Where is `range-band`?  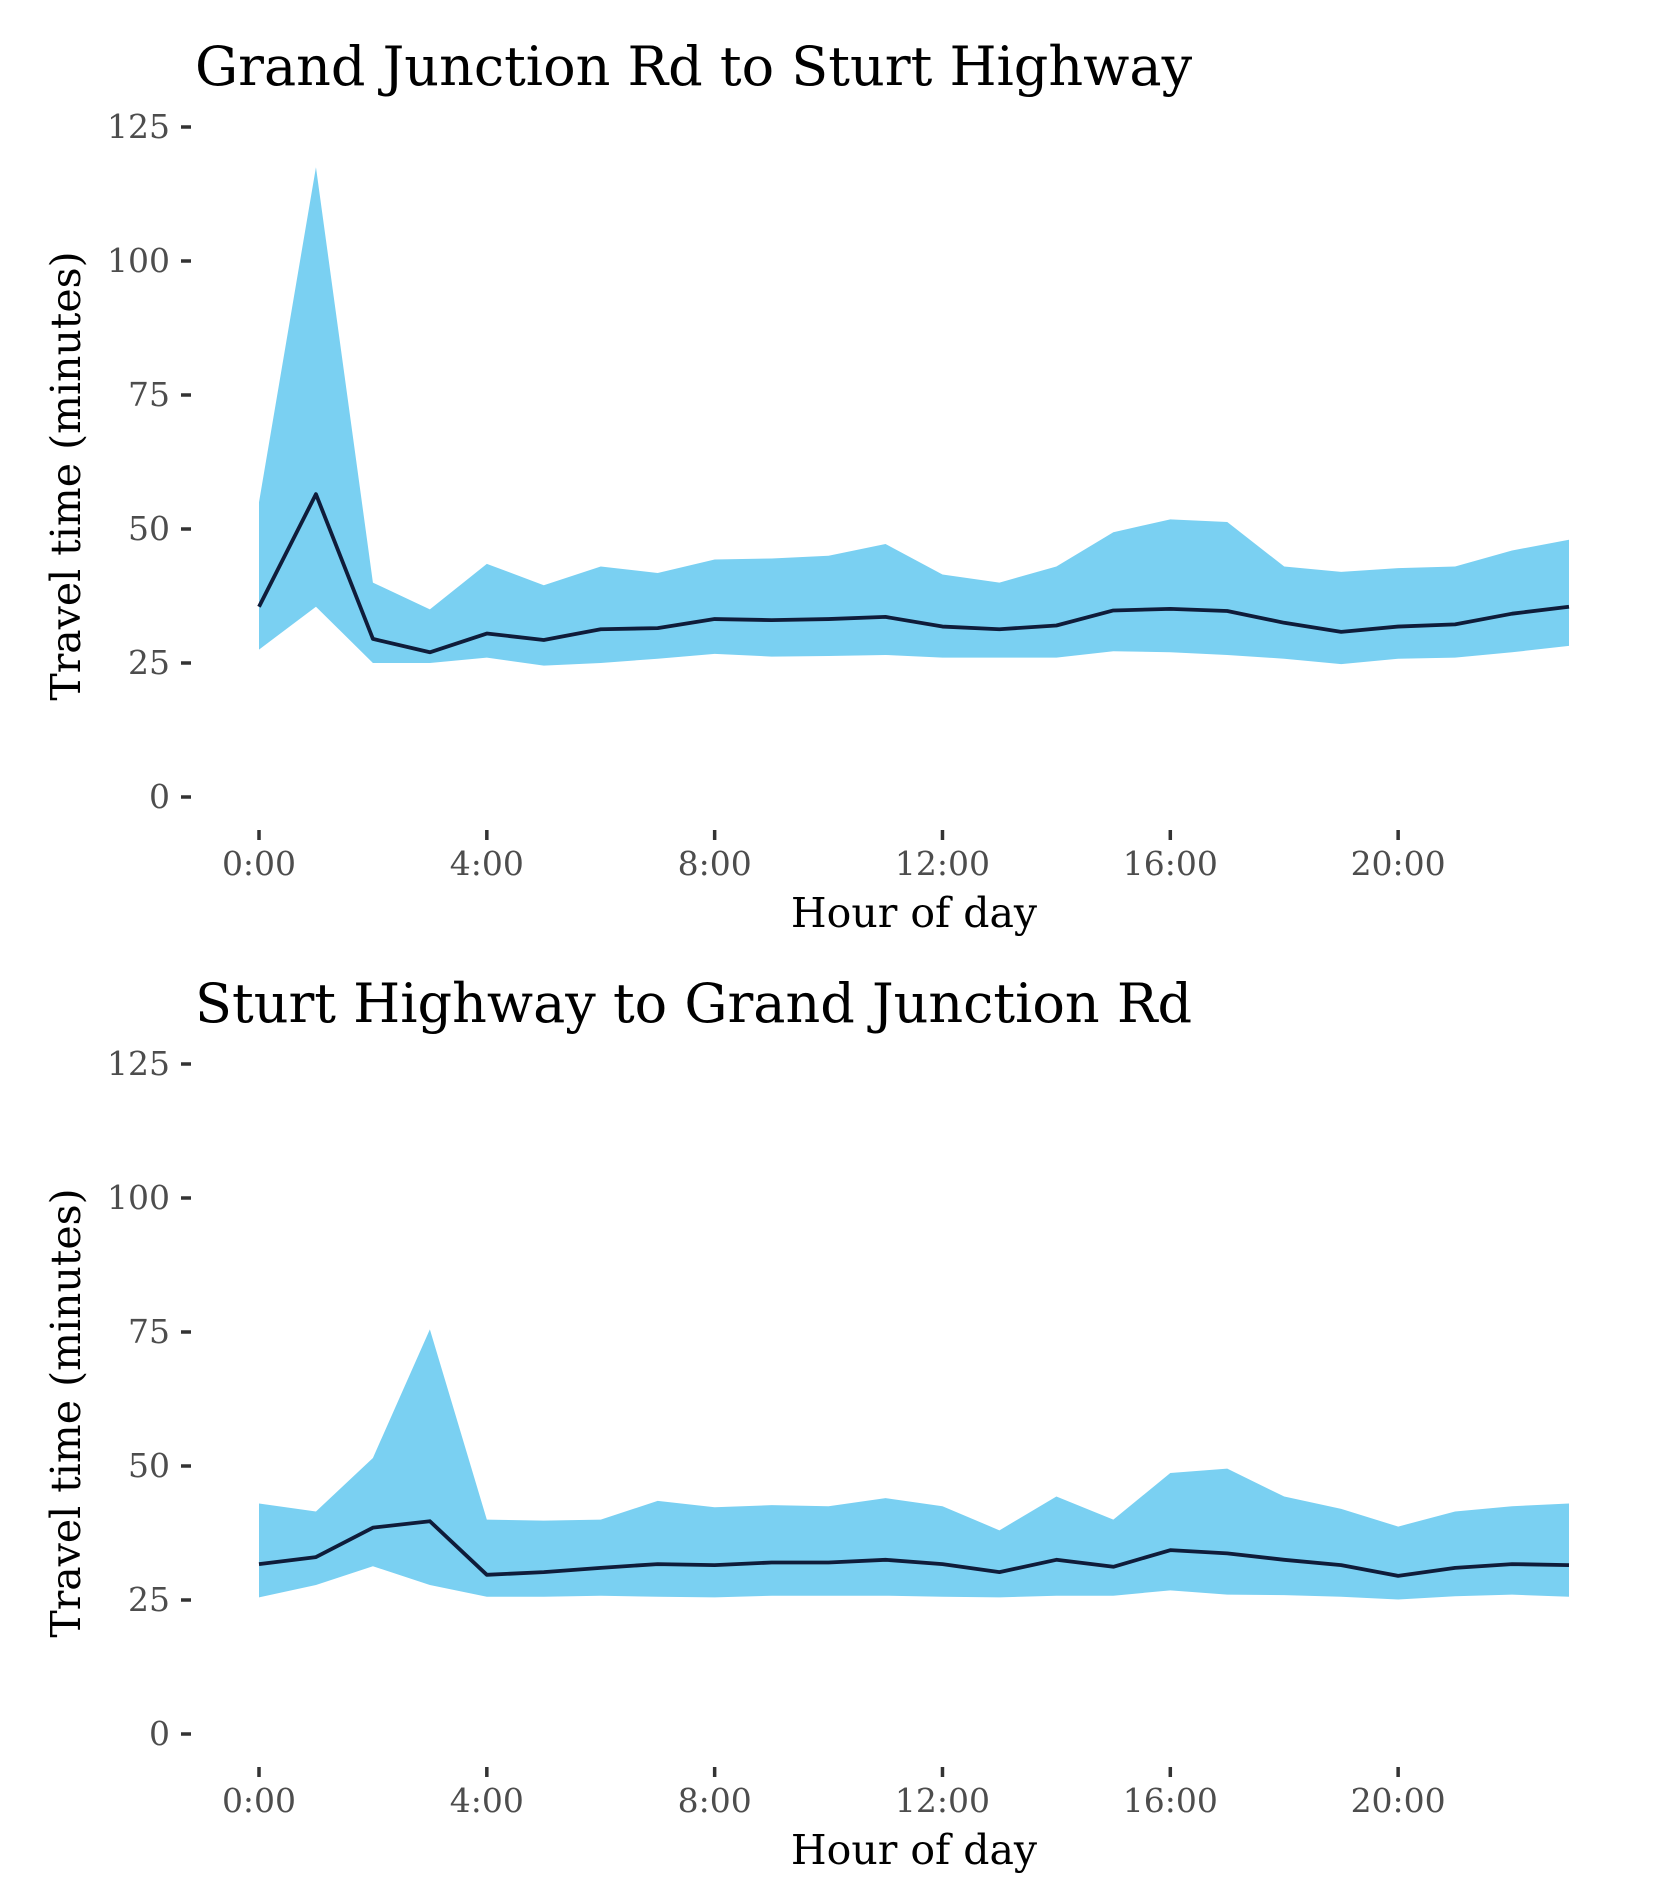 range-band is located at coordinates (914, 1464).